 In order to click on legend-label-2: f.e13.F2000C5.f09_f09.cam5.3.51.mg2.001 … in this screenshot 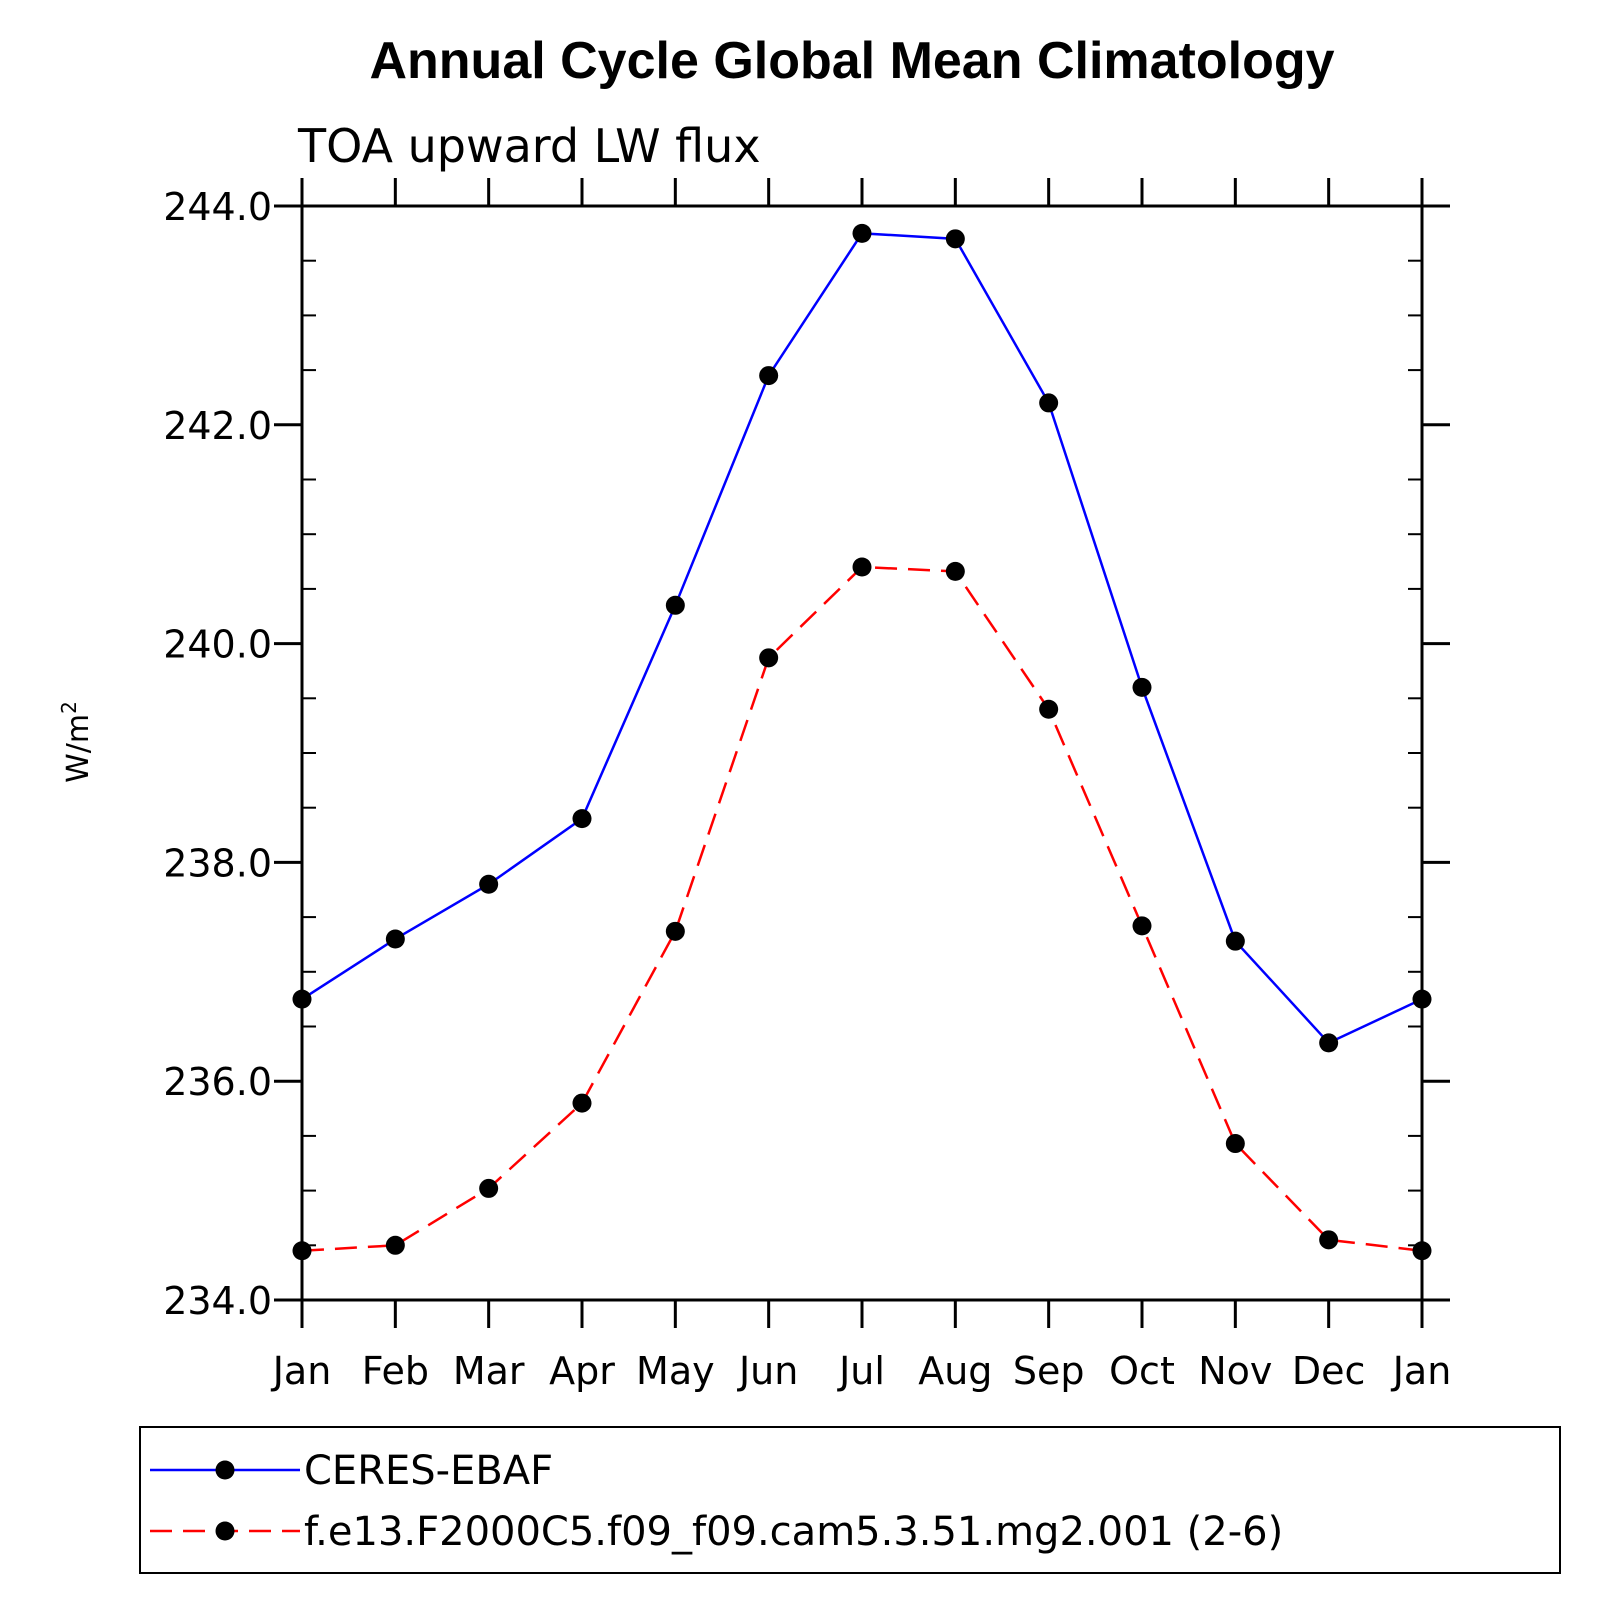, I will do `click(793, 1532)`.